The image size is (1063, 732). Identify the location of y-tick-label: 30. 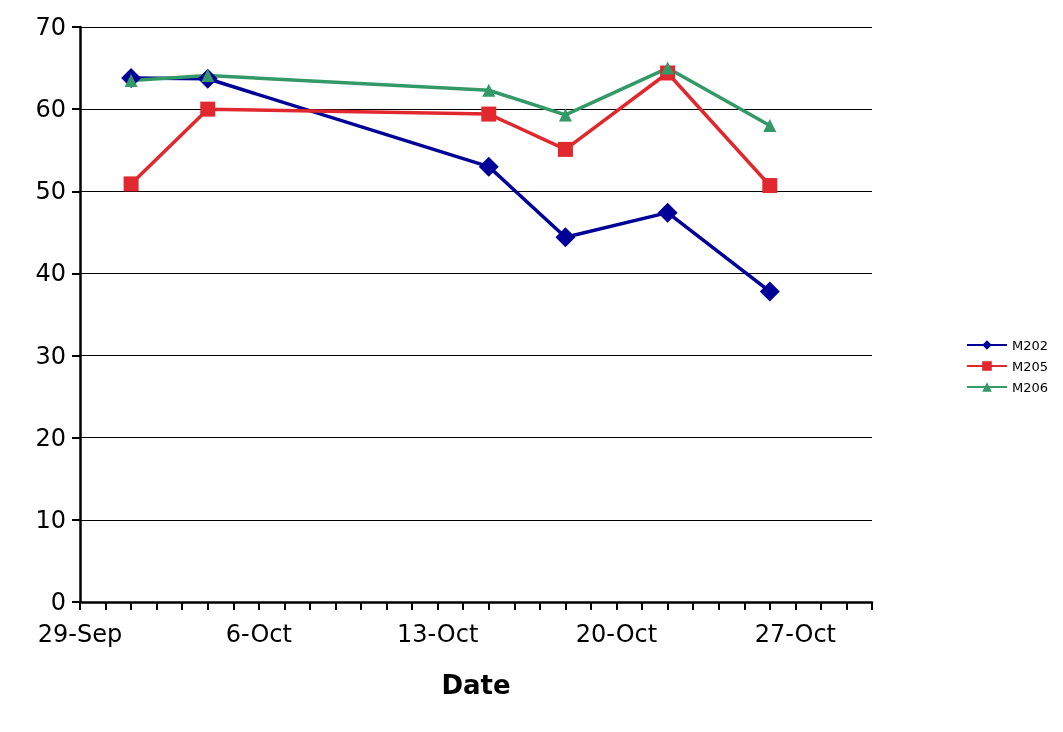
(50, 355).